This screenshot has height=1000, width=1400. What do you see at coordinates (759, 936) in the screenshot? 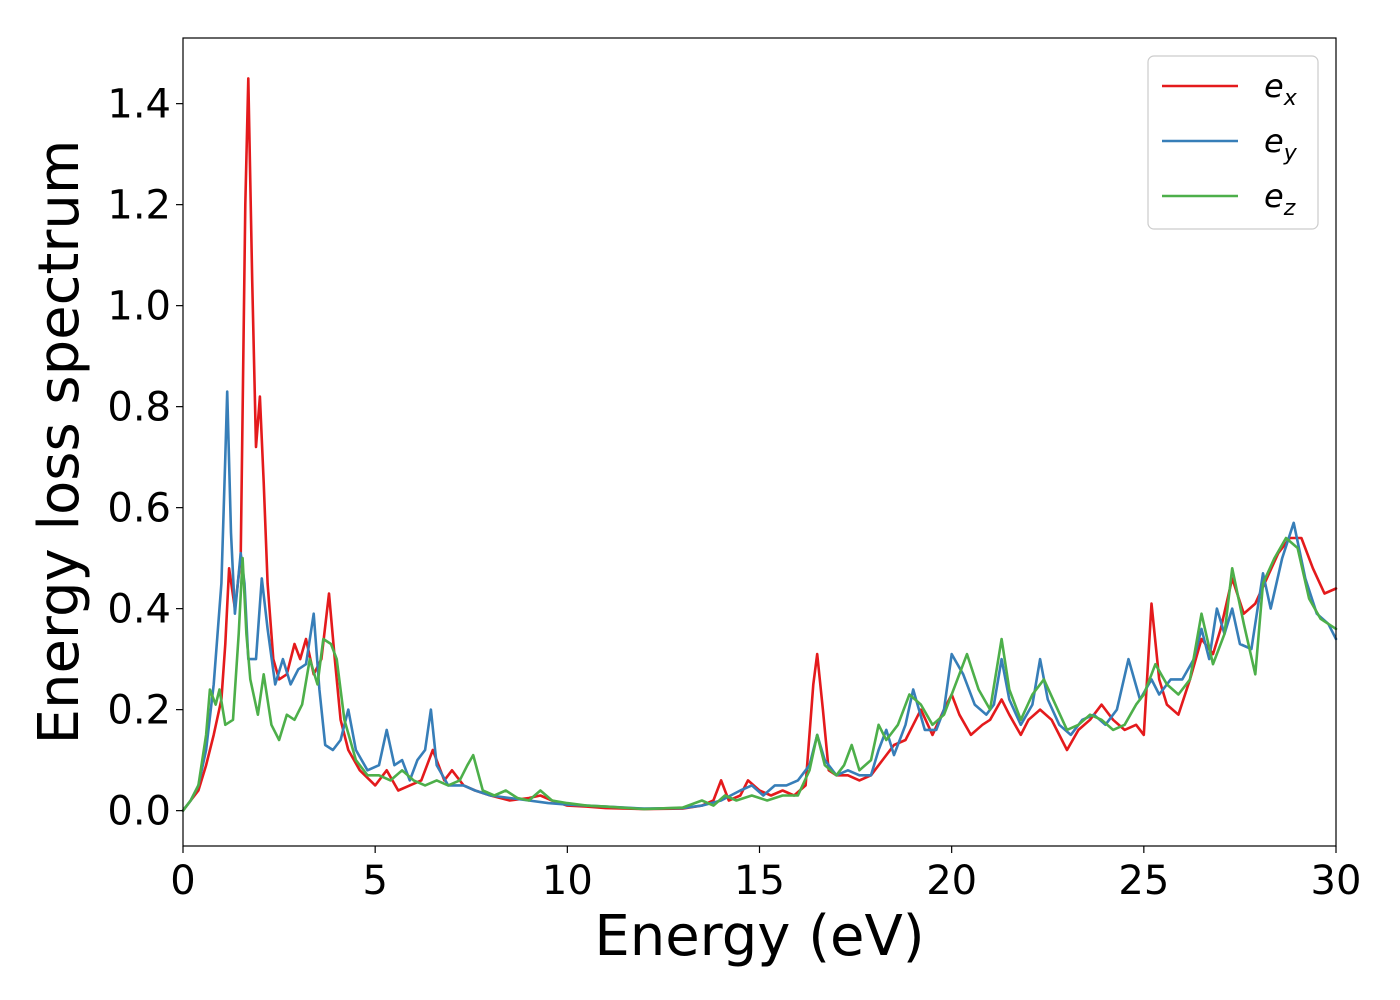
I see `x-axis-label: Energy (eV)` at bounding box center [759, 936].